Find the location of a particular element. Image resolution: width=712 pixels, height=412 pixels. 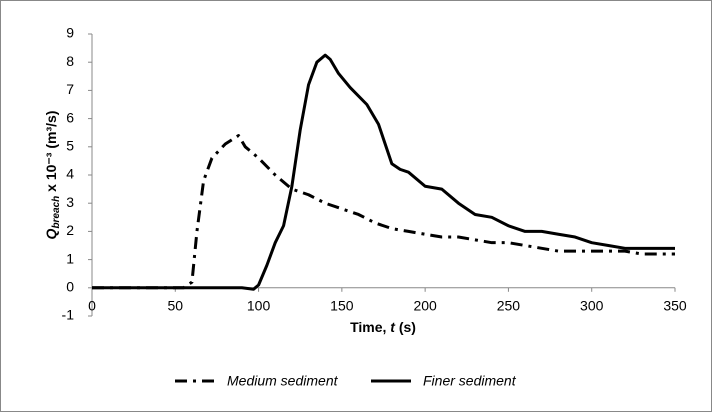

y-tick-label: 6 is located at coordinates (70, 117).